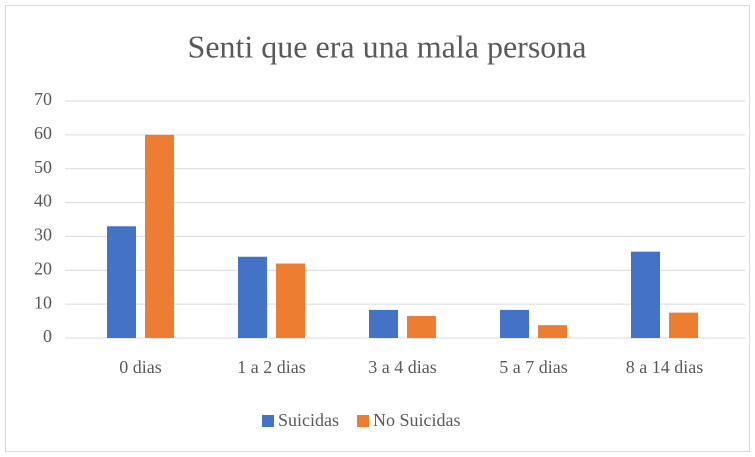 The image size is (755, 457). What do you see at coordinates (140, 367) in the screenshot?
I see `x-tick-label: 0 dias` at bounding box center [140, 367].